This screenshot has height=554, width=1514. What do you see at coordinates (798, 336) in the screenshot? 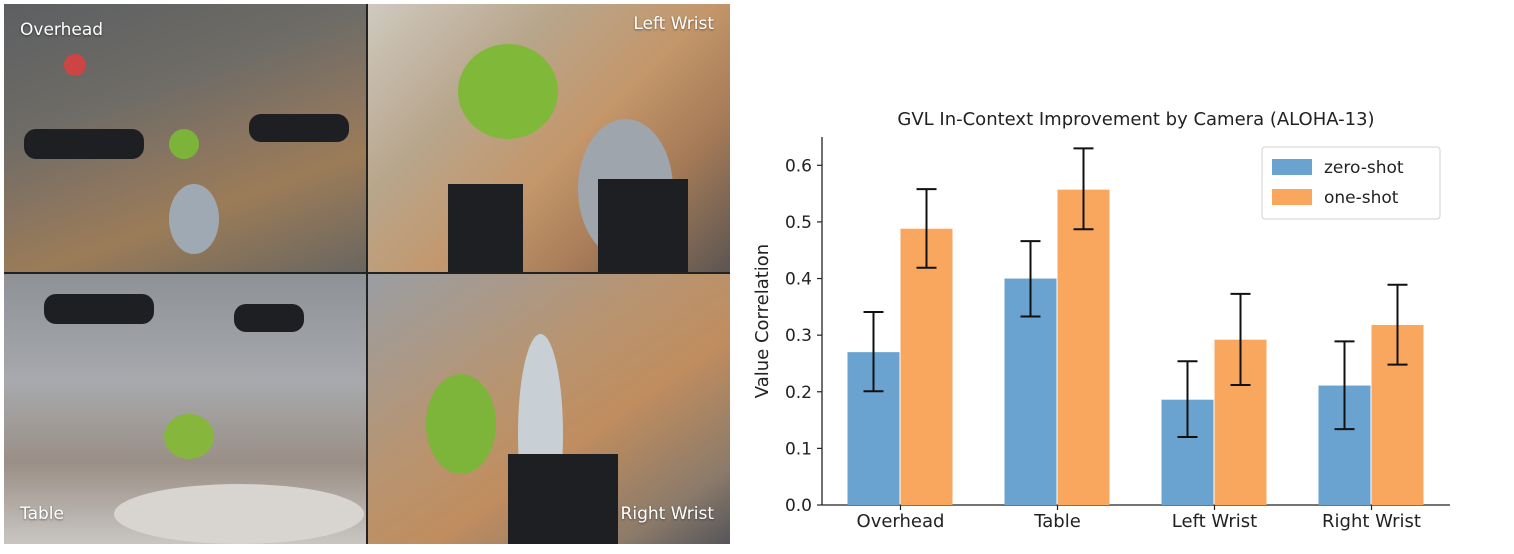
I see `y-tick-label: 0.3` at bounding box center [798, 336].